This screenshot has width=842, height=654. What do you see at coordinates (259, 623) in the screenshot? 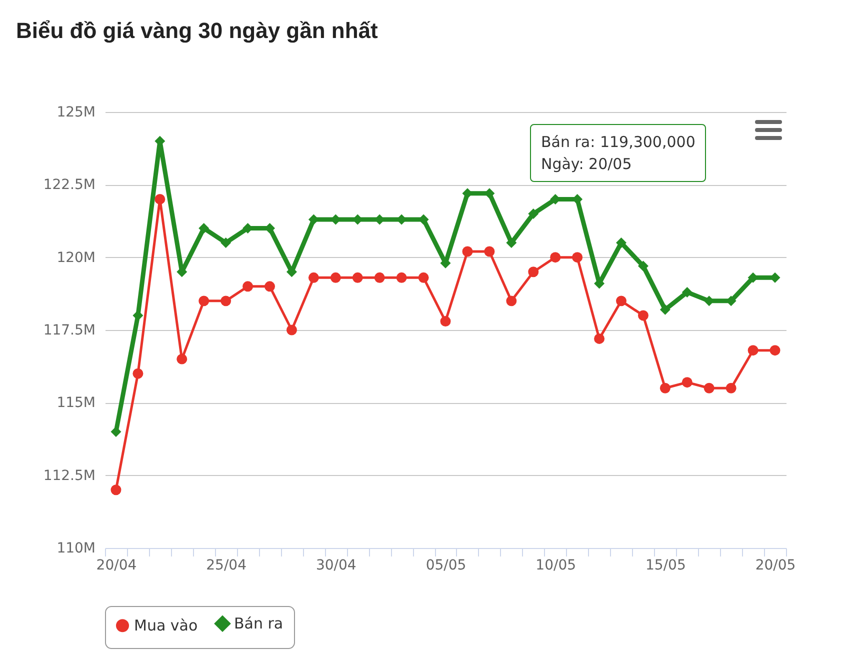
I see `legend-label: Bán ra` at bounding box center [259, 623].